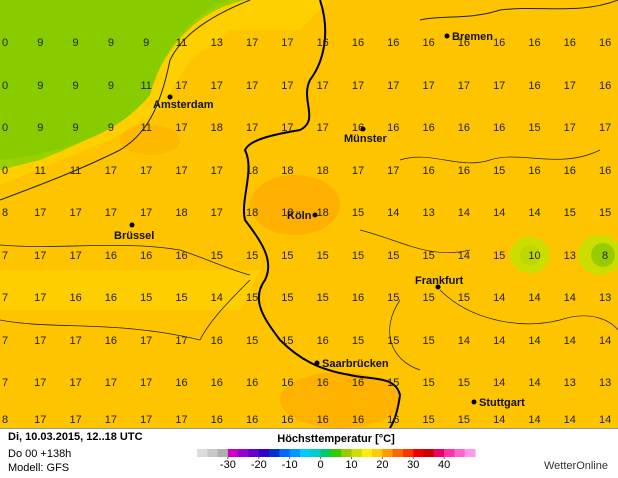  Describe the element at coordinates (5, 171) in the screenshot. I see `grid-value: 0` at that location.